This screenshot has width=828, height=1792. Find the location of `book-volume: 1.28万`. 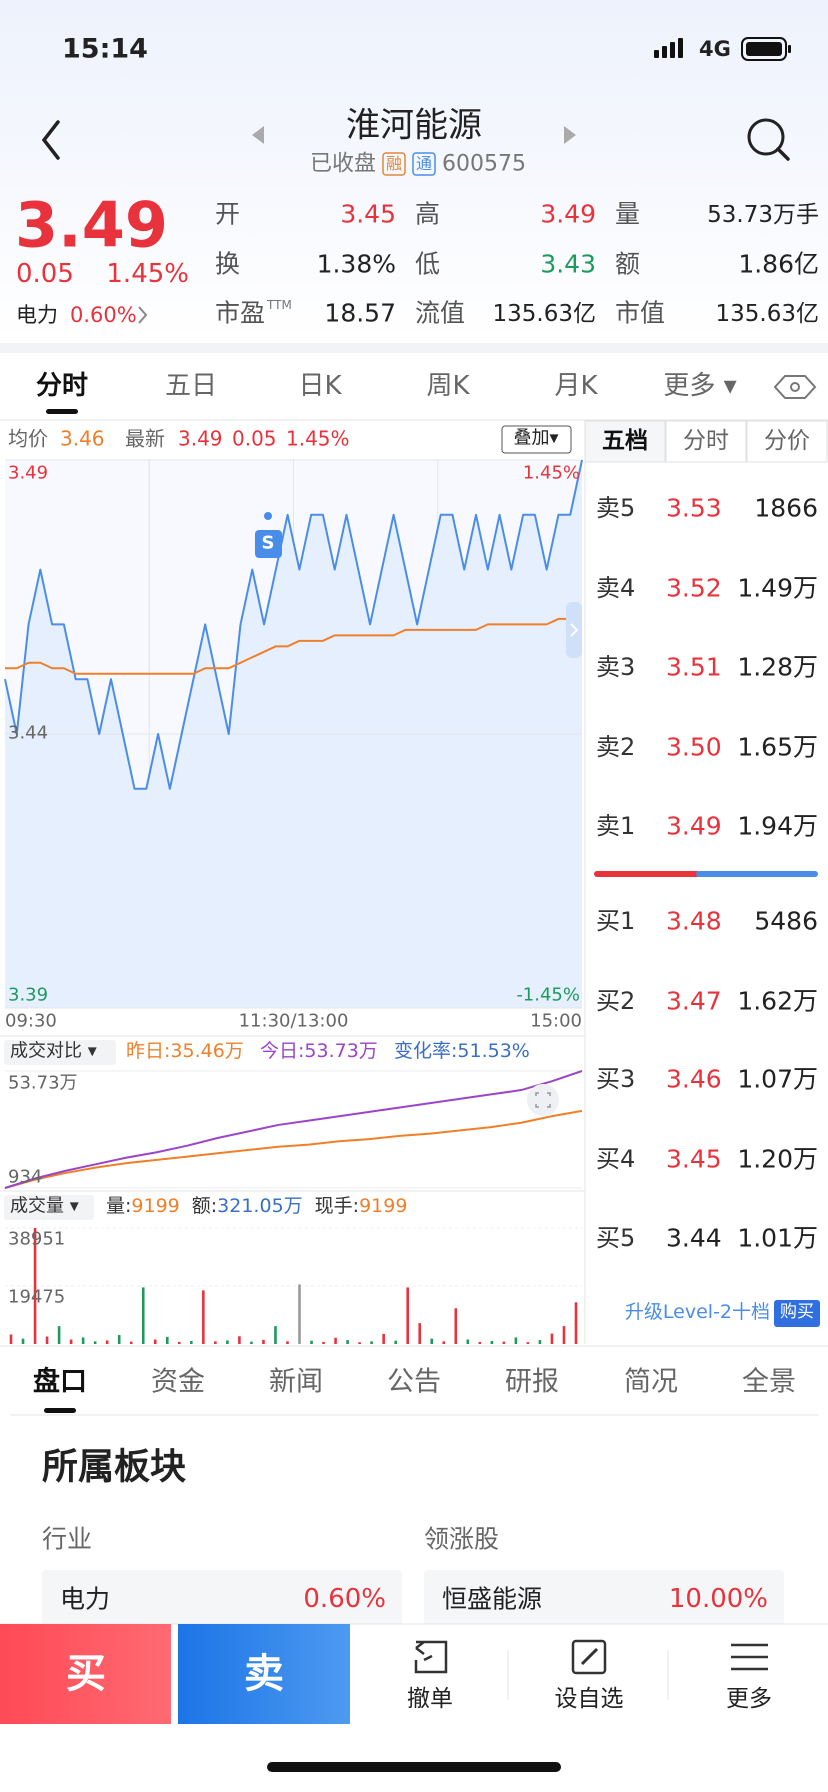

book-volume: 1.28万 is located at coordinates (777, 667).